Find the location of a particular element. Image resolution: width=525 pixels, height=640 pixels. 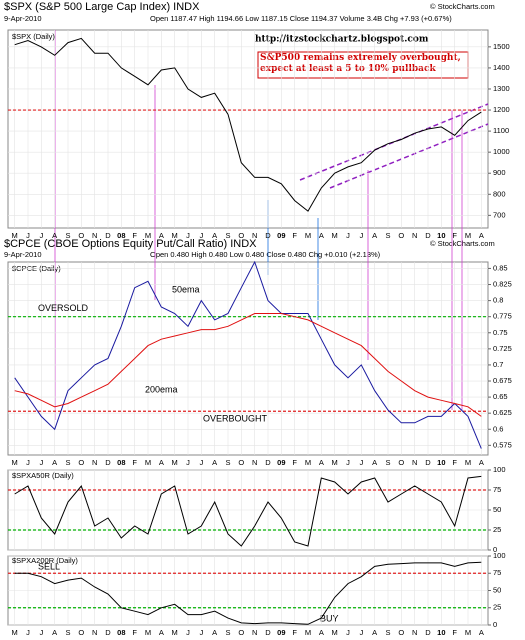

y-tick-label: 1100 is located at coordinates (501, 130).